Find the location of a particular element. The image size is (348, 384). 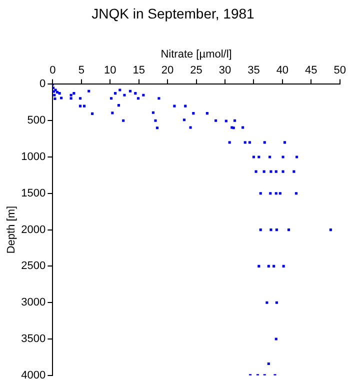

y-tick-label: 1000 is located at coordinates (33, 157).